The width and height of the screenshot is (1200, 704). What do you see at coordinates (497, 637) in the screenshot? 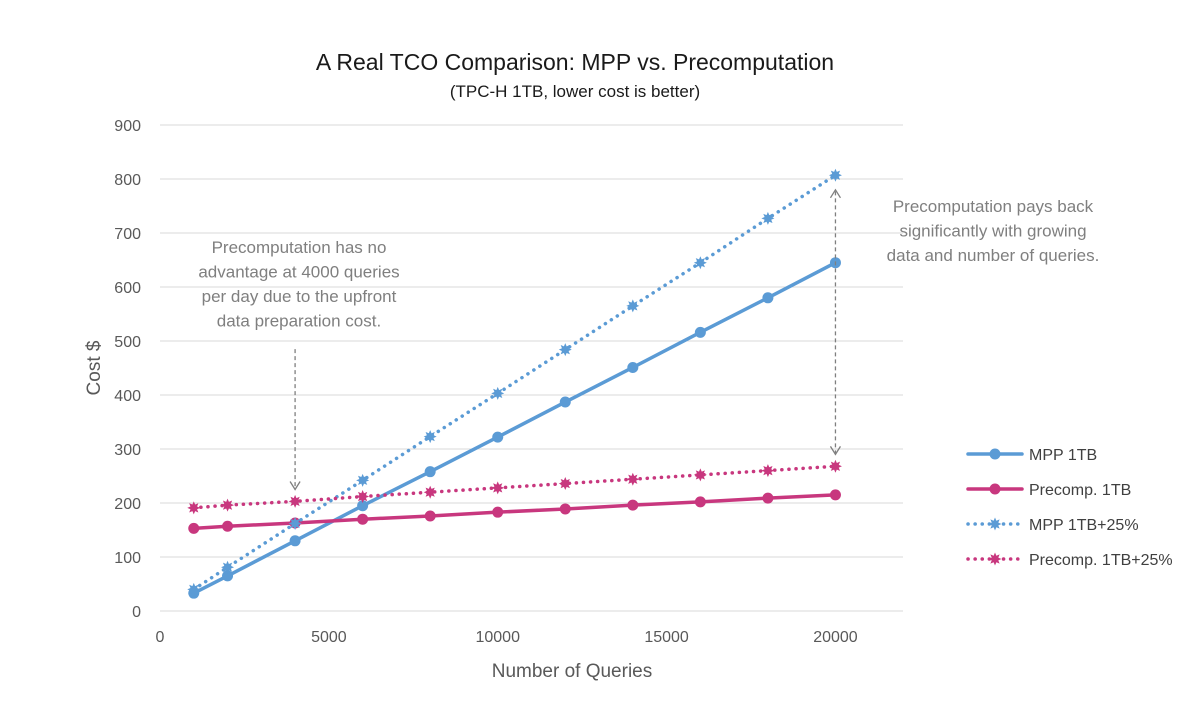
I see `x-tick-label: 10000` at bounding box center [497, 637].